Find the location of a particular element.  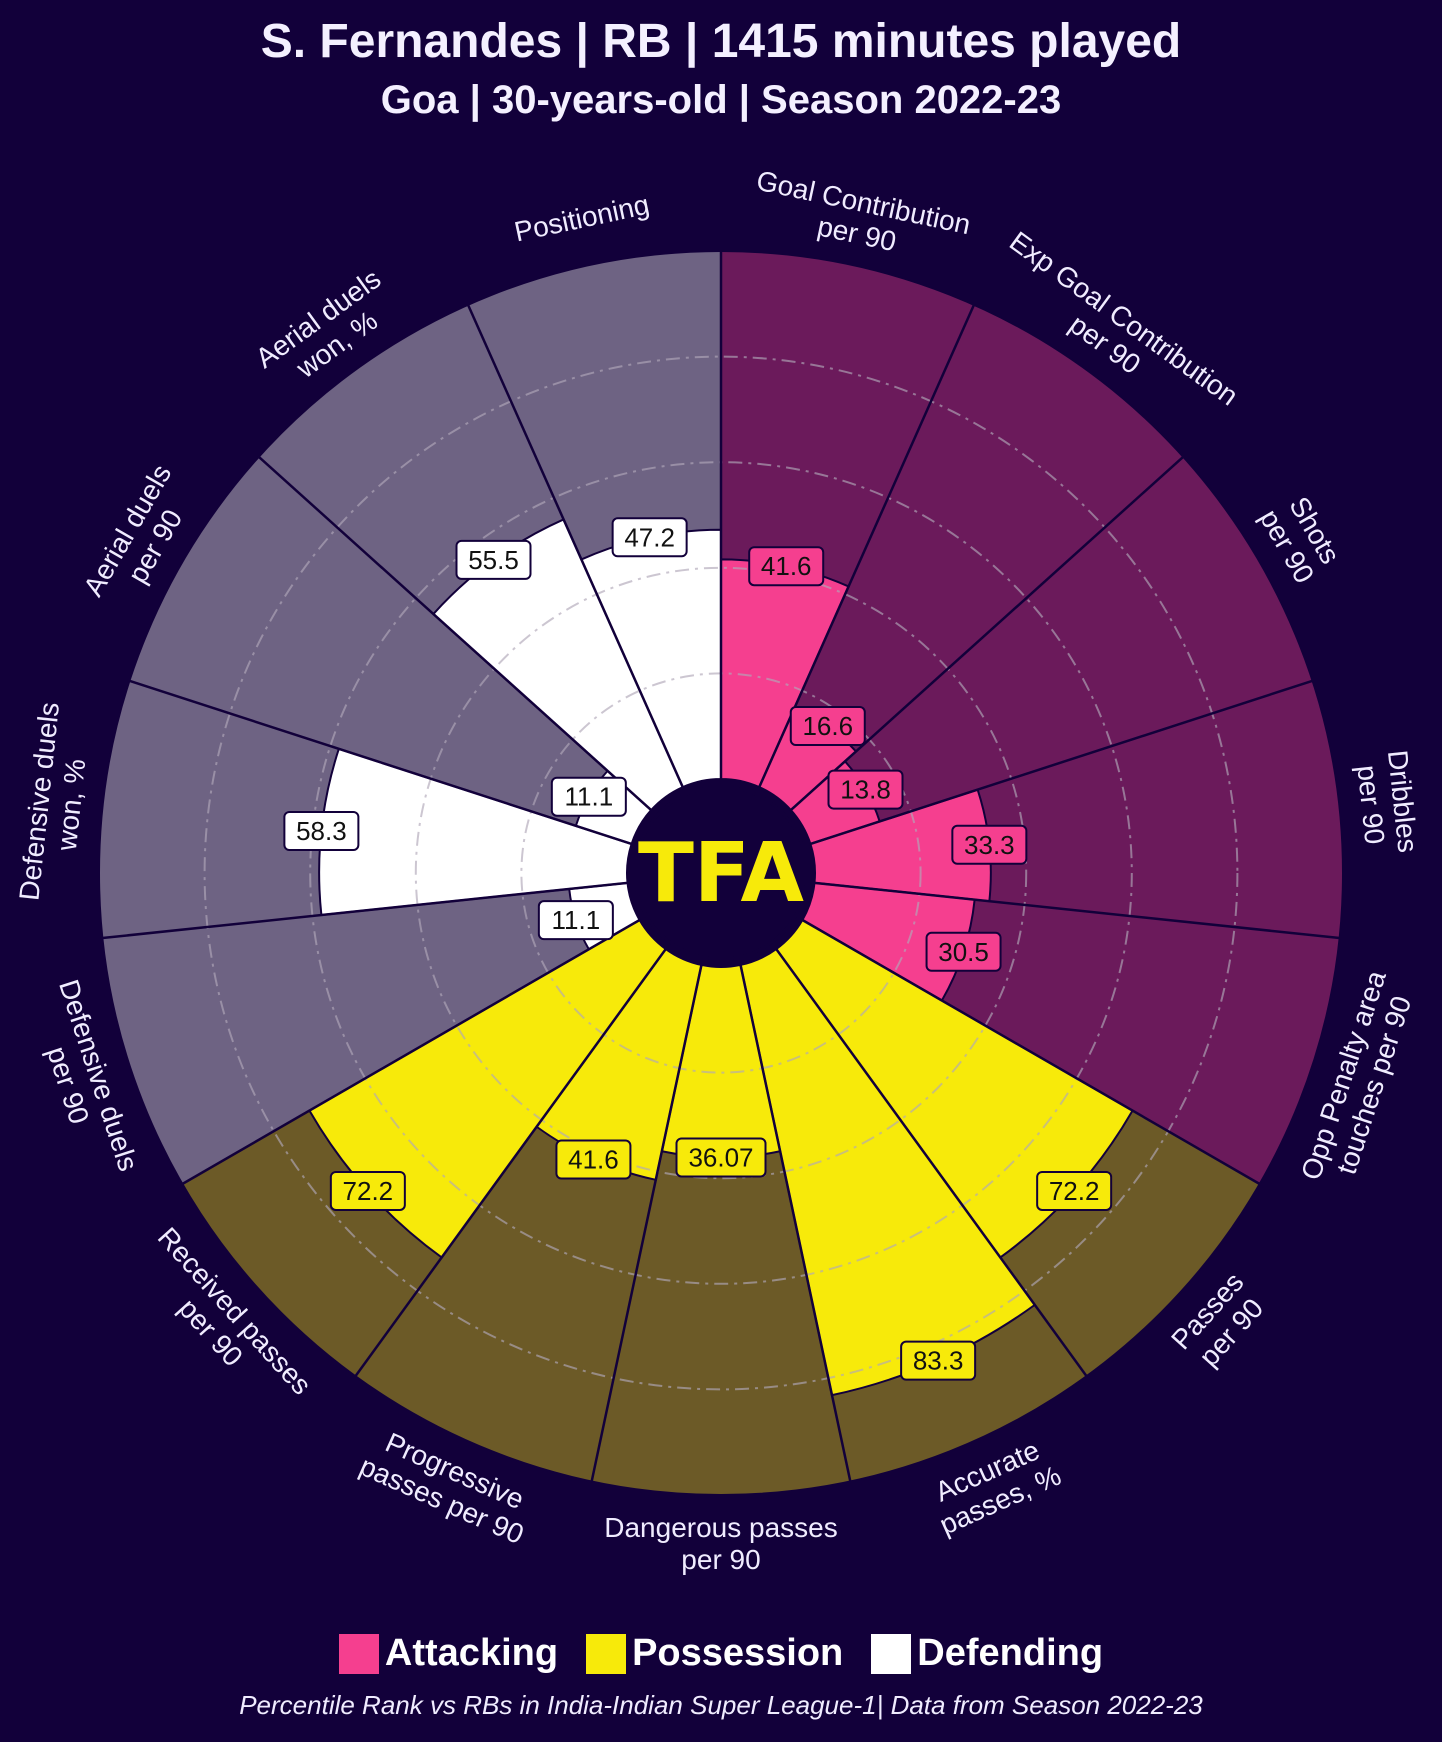

value-text: 33.3 is located at coordinates (989, 845).